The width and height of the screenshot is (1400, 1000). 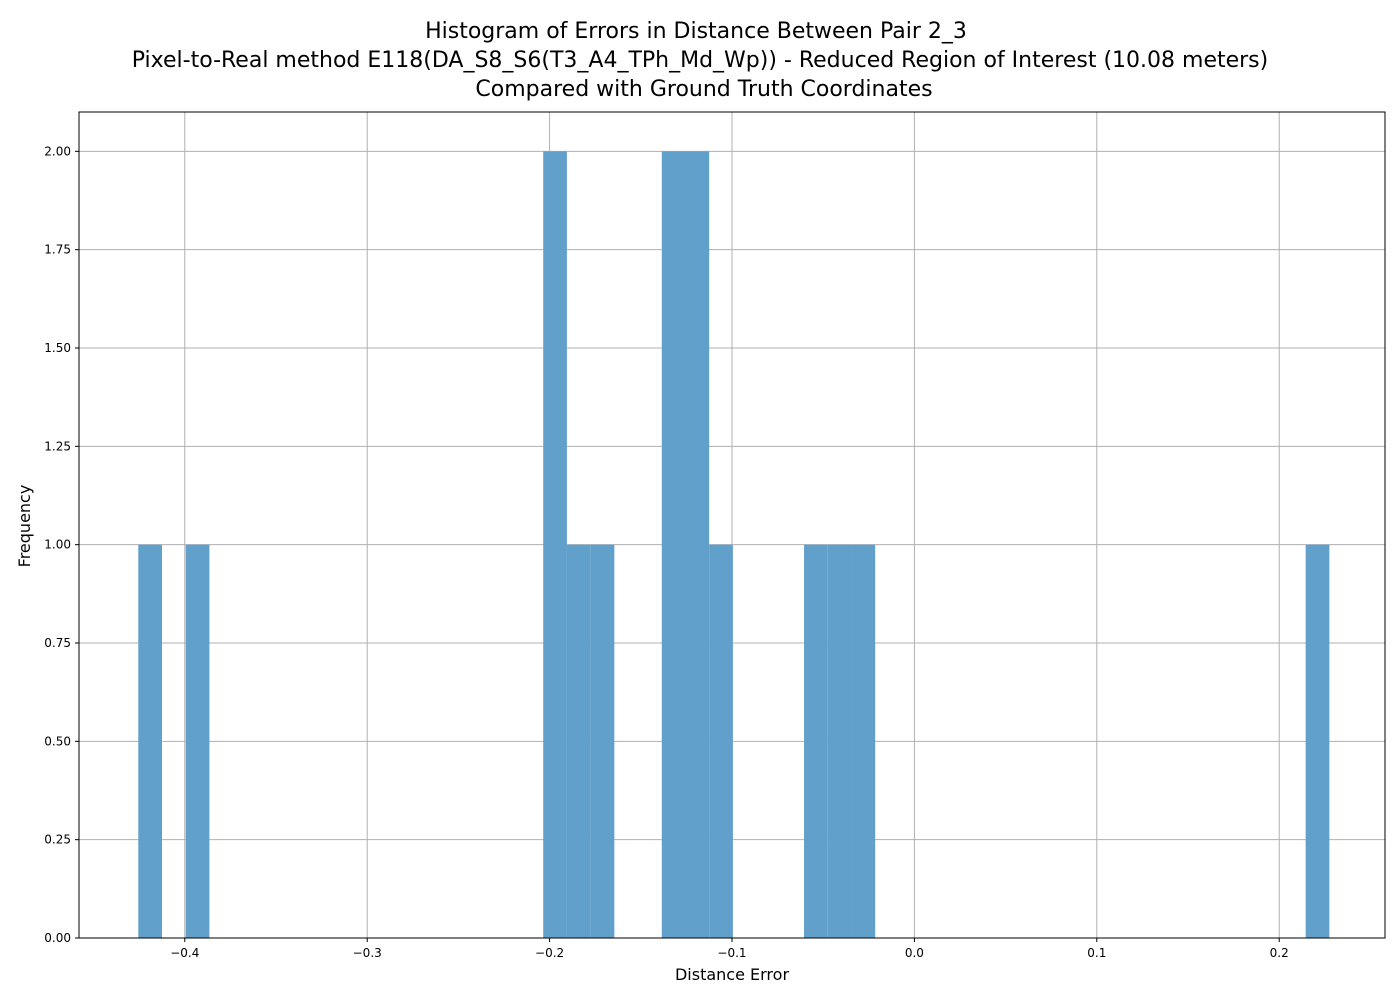 What do you see at coordinates (57, 250) in the screenshot?
I see `y-tick-label: 1.75` at bounding box center [57, 250].